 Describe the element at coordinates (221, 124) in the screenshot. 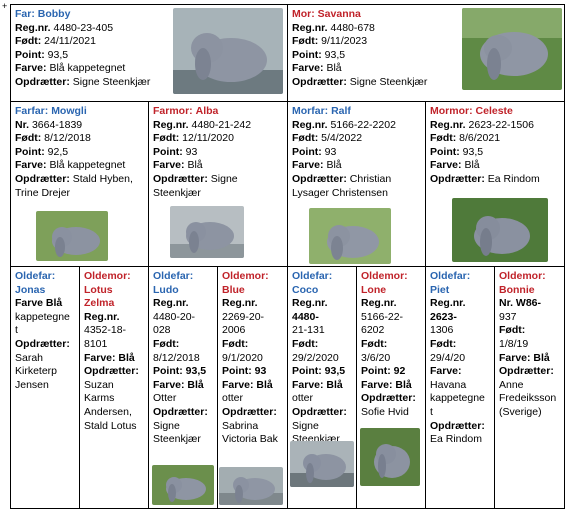

I see `farmor-detail-value: 4480-21-242` at that location.